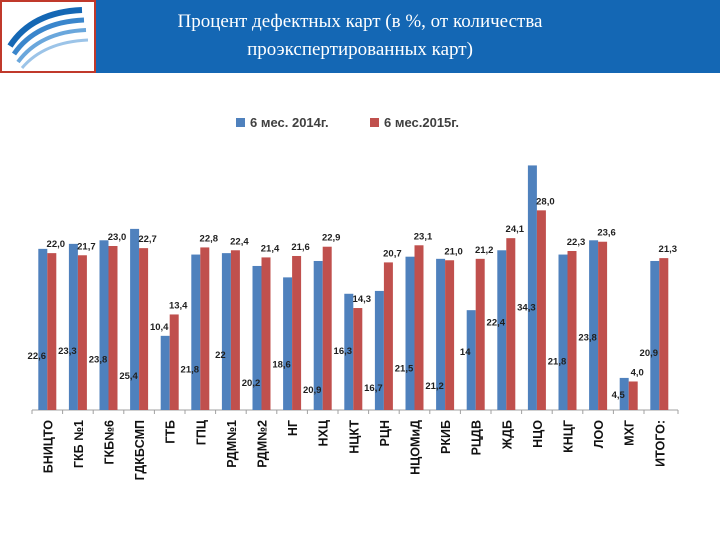 The width and height of the screenshot is (720, 540). What do you see at coordinates (421, 122) in the screenshot?
I see `legend-label: 6 мес.2015г.` at bounding box center [421, 122].